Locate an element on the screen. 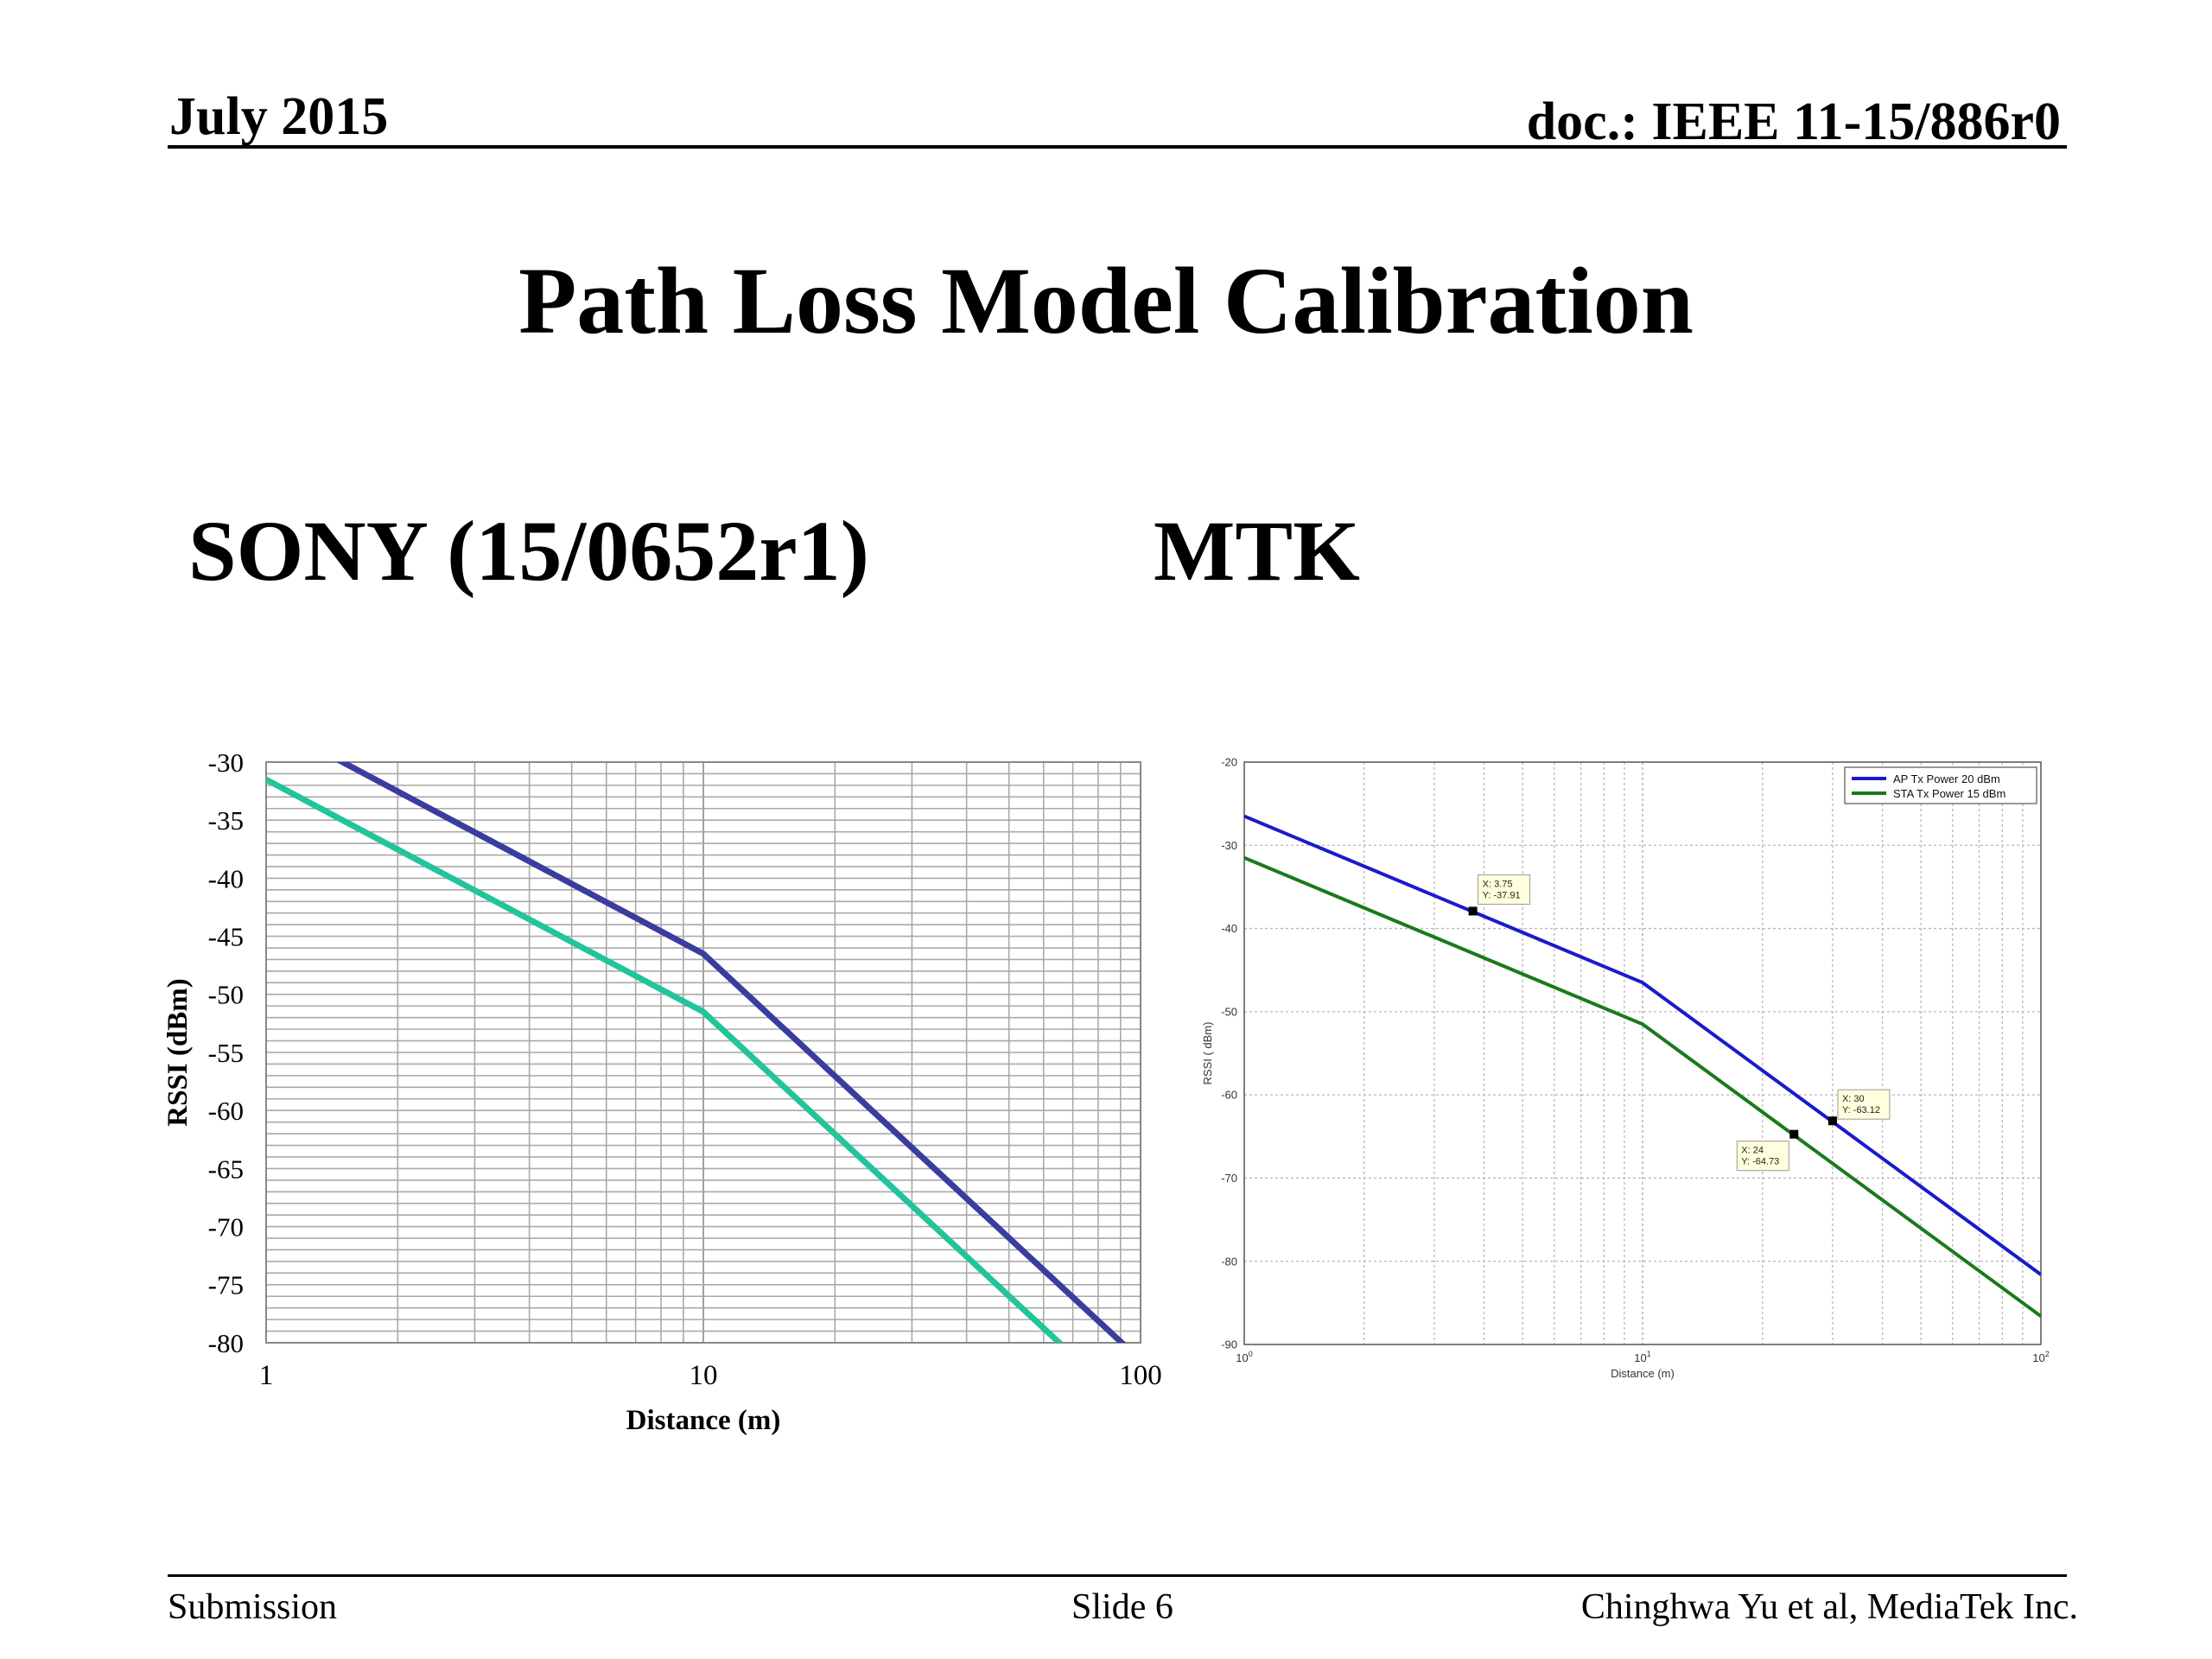  datatip-text: Y: -64.73 is located at coordinates (1760, 1162).